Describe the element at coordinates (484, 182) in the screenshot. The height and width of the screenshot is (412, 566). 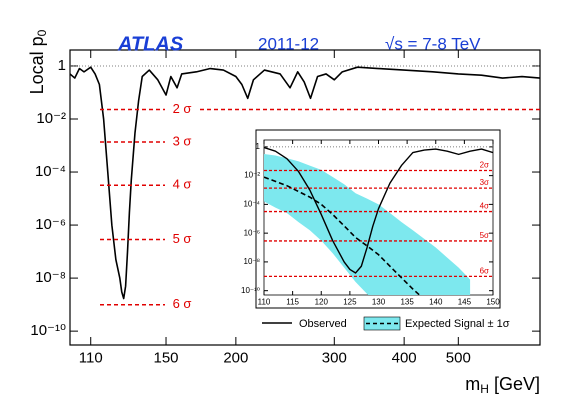
I see `sigma-label: 3σ` at that location.